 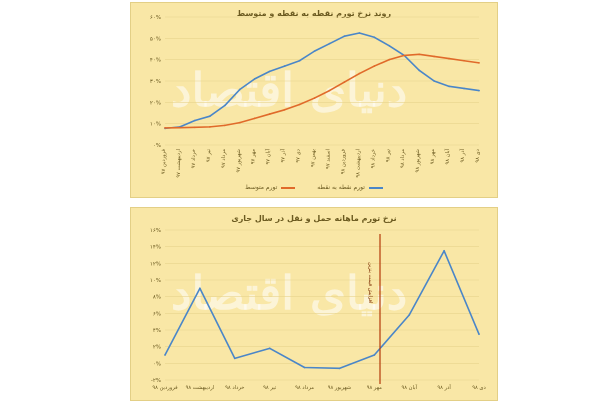 I want to click on y-tick-label: ۱۶%, so click(x=155, y=231).